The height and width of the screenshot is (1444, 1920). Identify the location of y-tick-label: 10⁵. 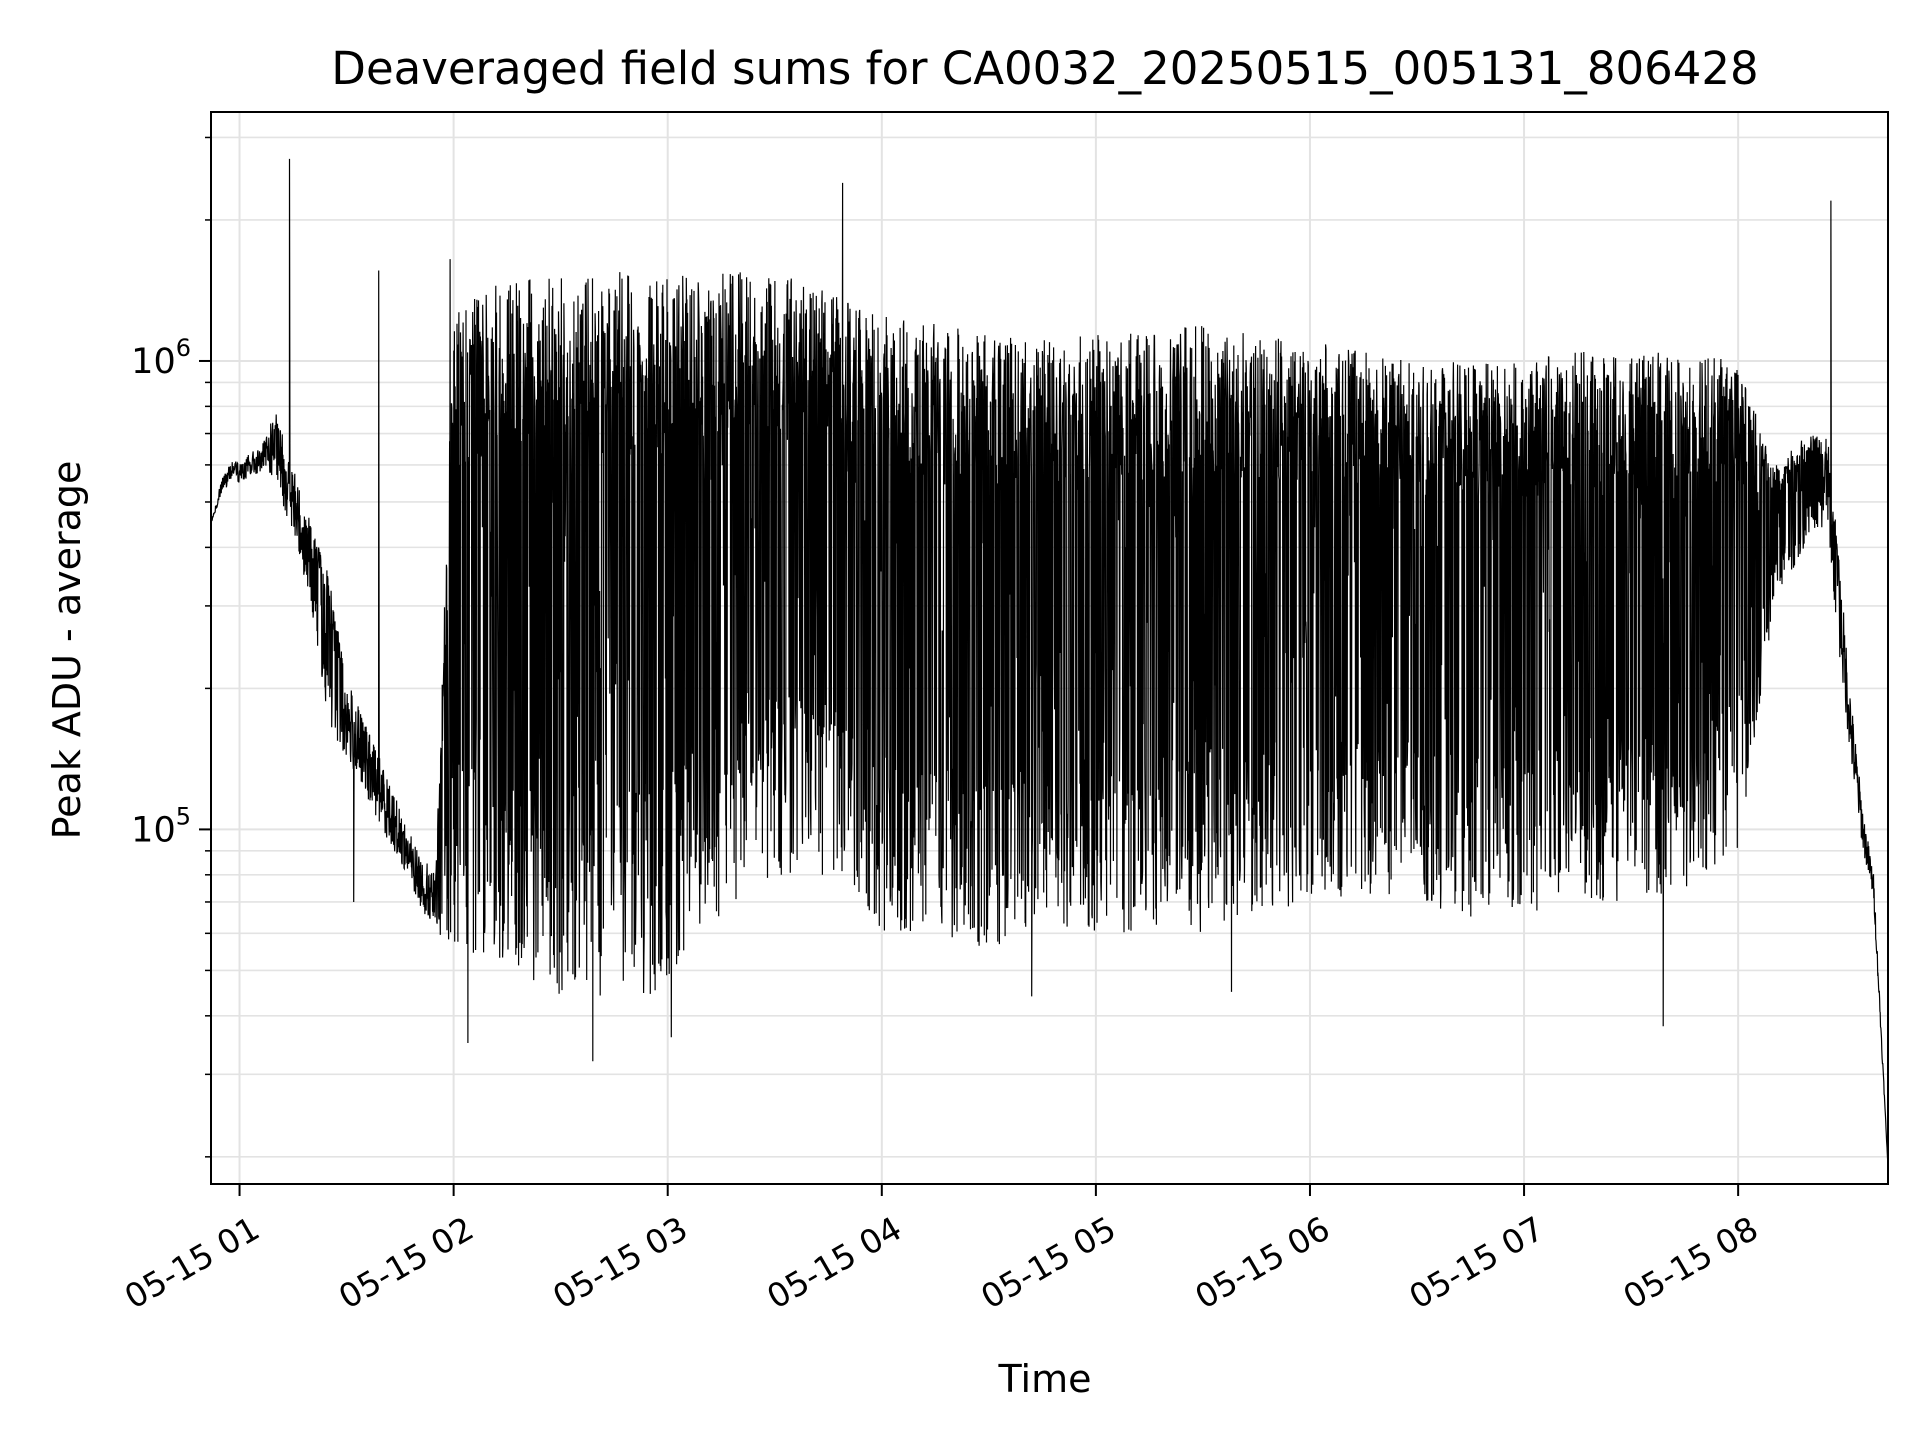
(161, 826).